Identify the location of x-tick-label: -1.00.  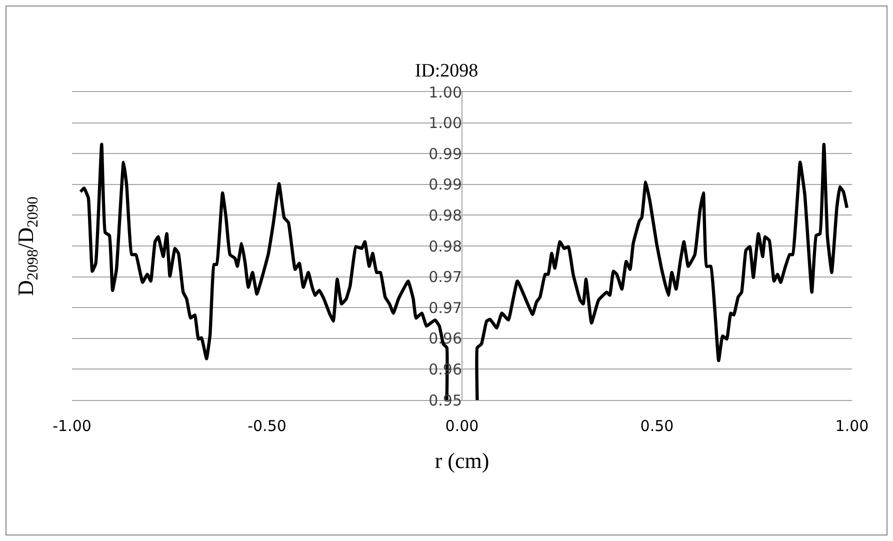
(72, 426).